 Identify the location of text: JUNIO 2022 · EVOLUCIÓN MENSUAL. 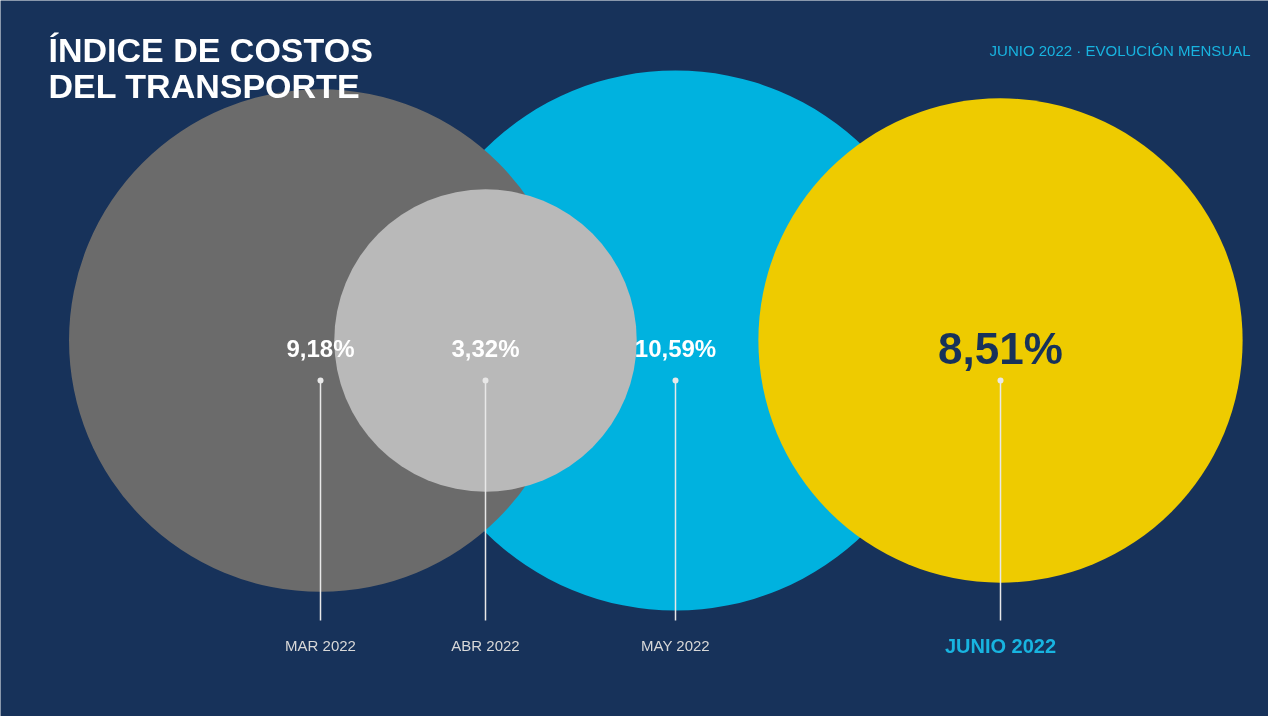
(1120, 50).